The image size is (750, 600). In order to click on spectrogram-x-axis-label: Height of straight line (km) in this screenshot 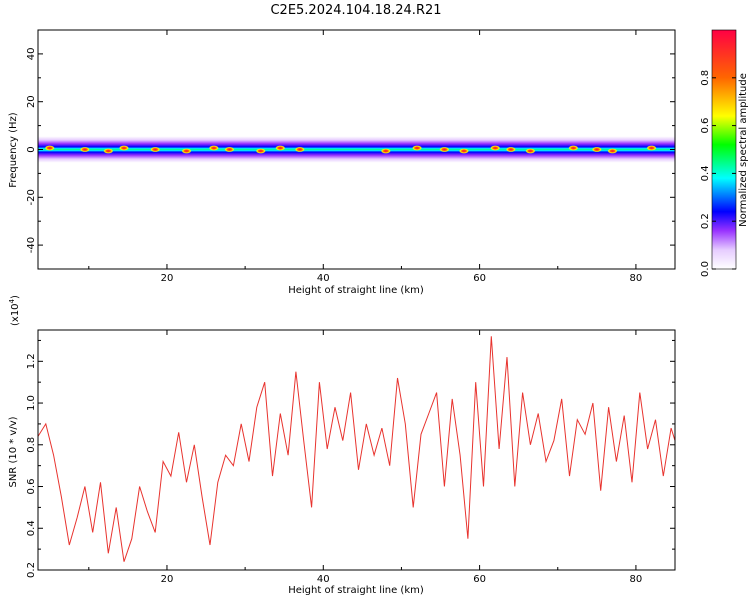, I will do `click(356, 290)`.